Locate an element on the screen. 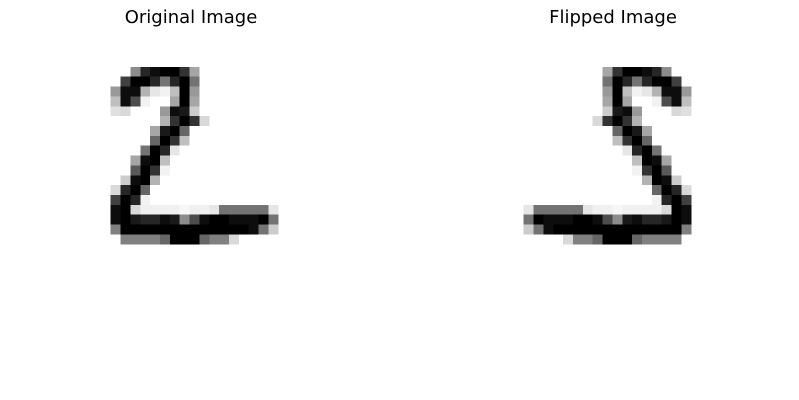  flipped-image is located at coordinates (607, 155).